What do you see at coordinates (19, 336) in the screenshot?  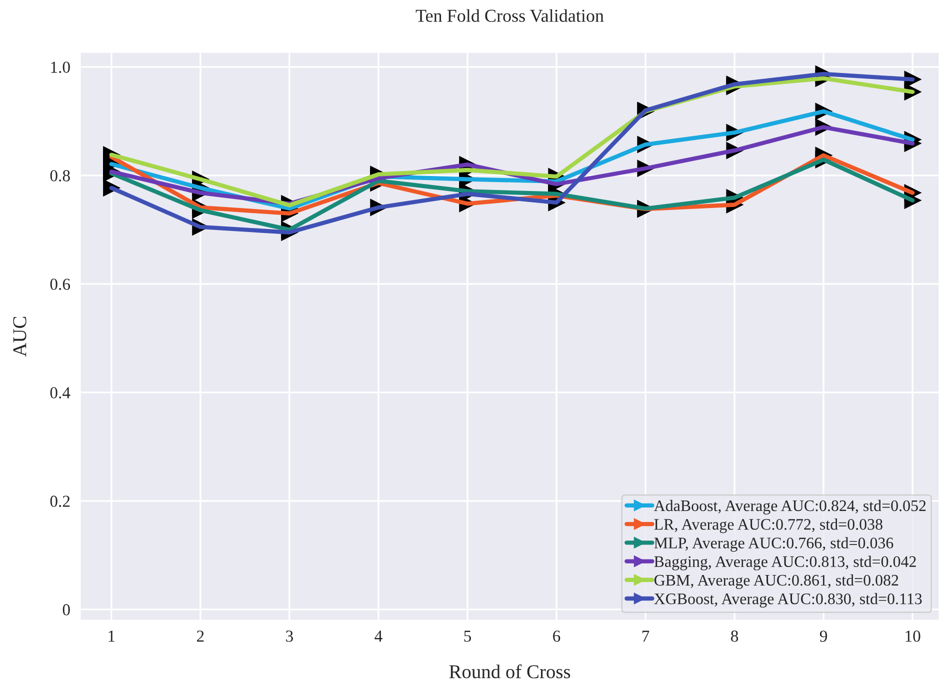 I see `y-axis-title: AUC` at bounding box center [19, 336].